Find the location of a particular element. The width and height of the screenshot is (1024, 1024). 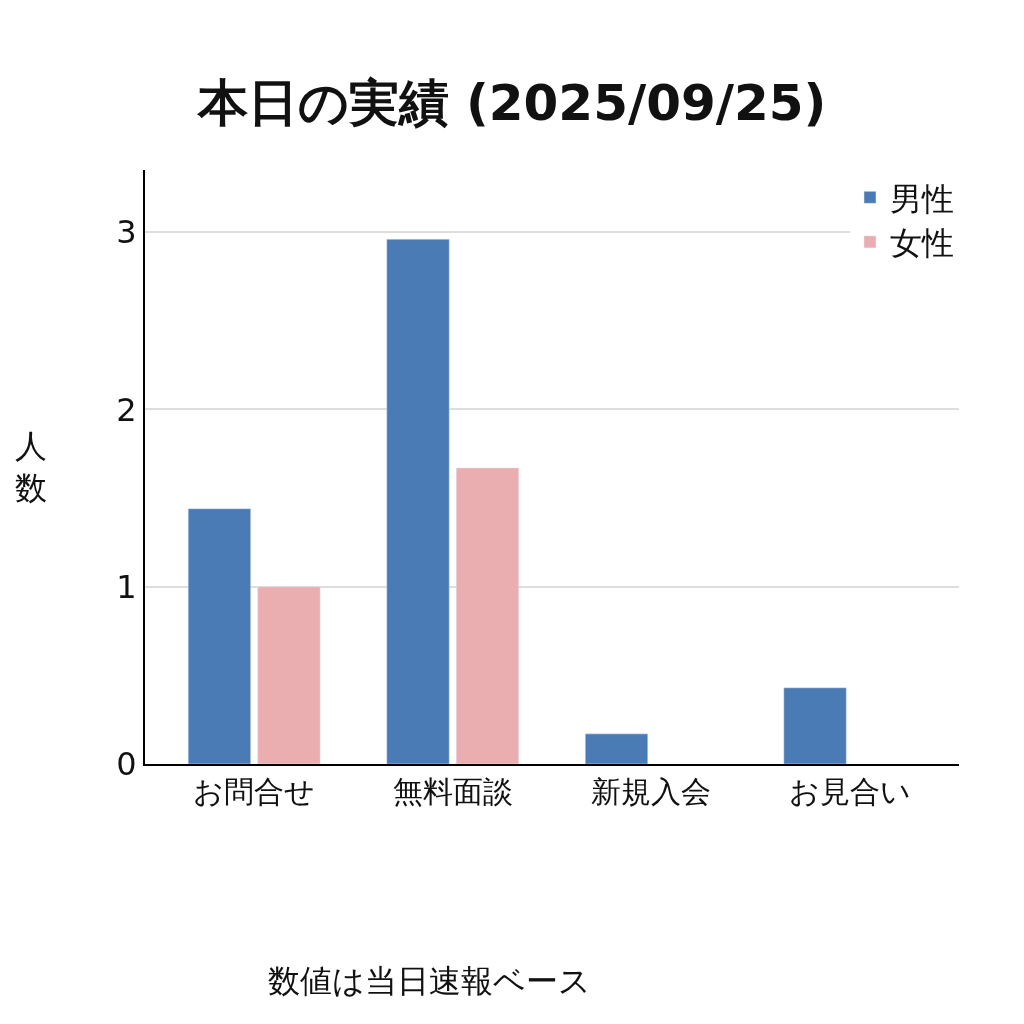

y-tick-label: 1 is located at coordinates (126, 586).